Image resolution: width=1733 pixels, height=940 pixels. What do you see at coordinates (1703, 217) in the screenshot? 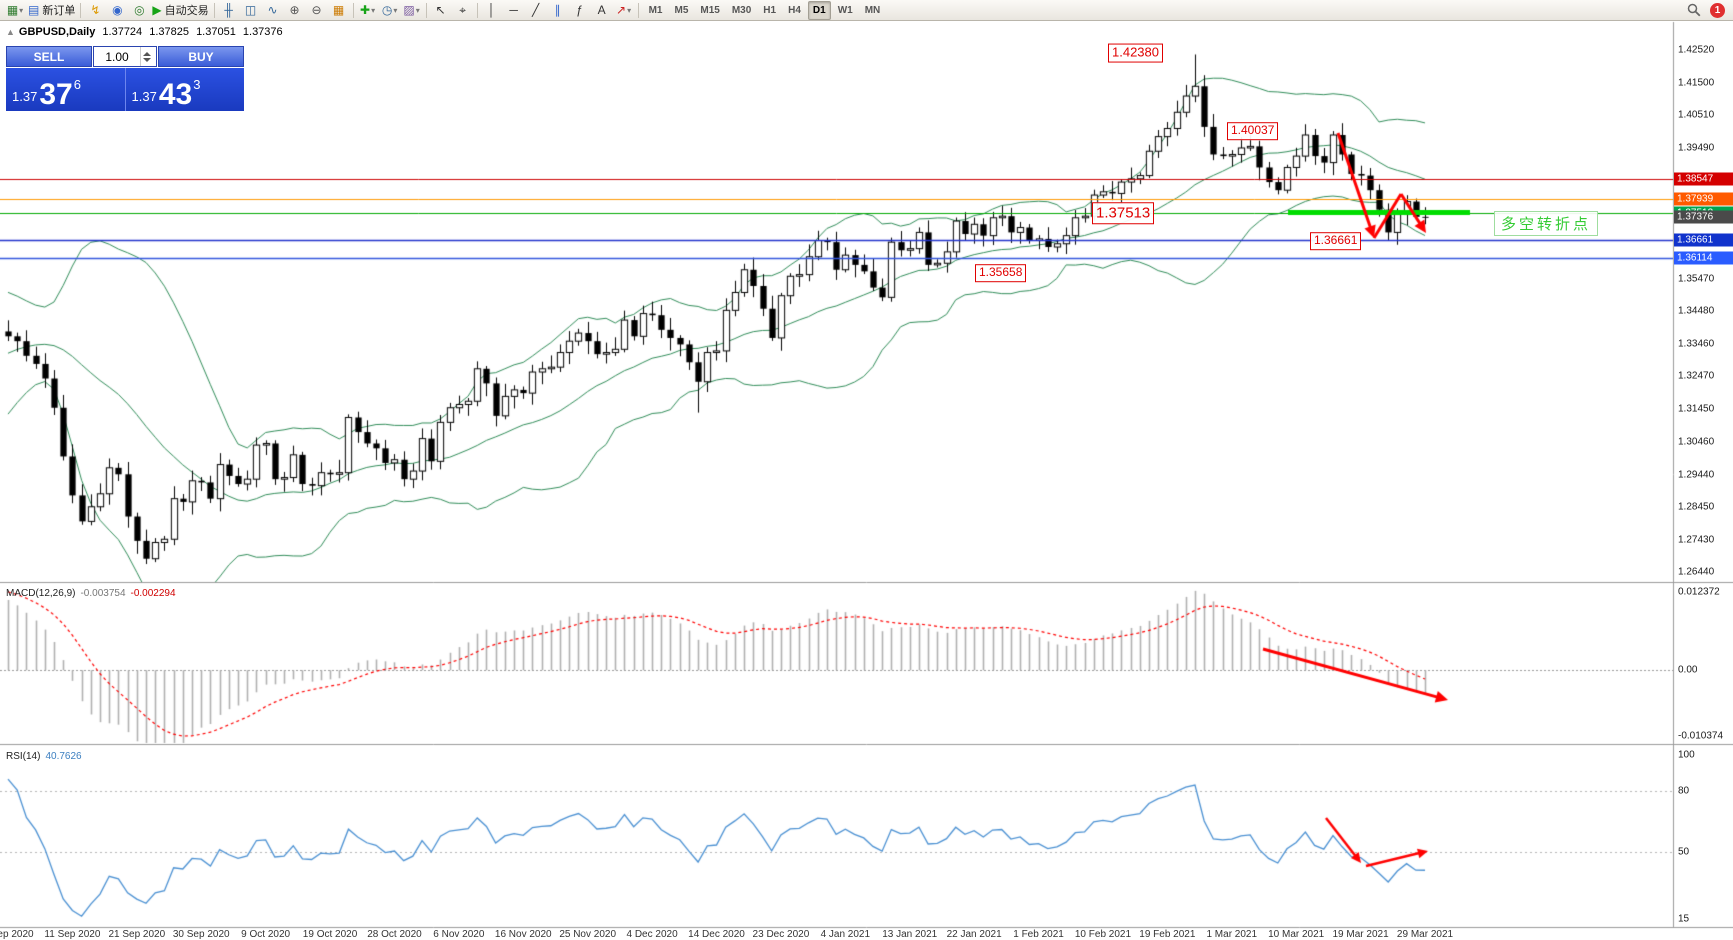
I see `price-badge: 1.37376` at bounding box center [1703, 217].